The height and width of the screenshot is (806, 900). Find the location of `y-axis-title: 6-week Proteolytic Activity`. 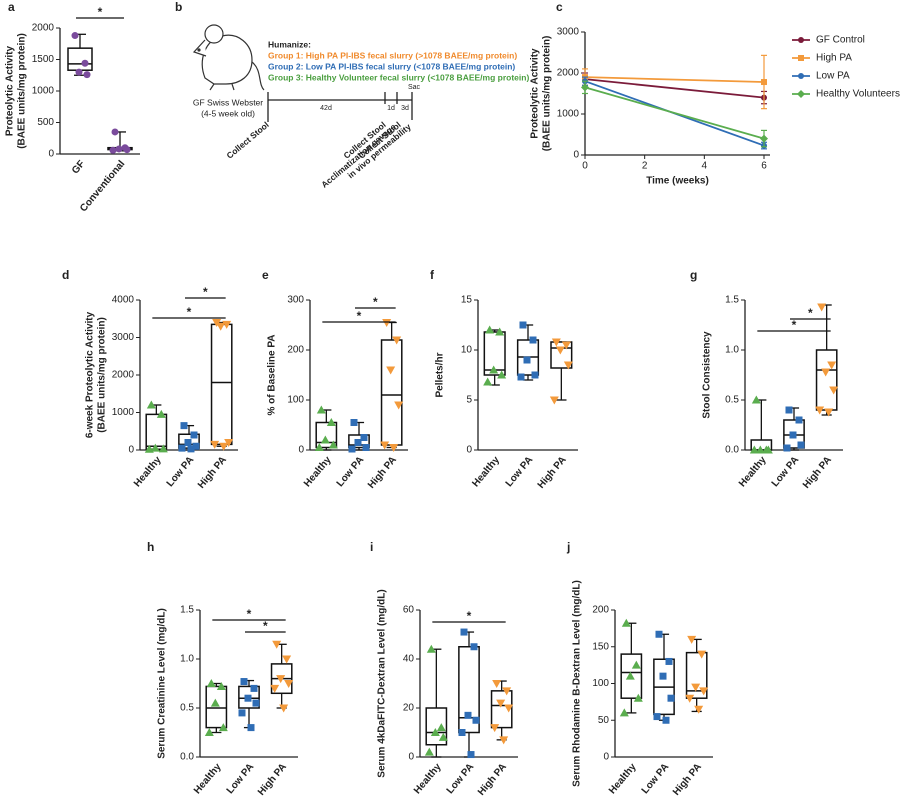

y-axis-title: 6-week Proteolytic Activity is located at coordinates (90, 374).